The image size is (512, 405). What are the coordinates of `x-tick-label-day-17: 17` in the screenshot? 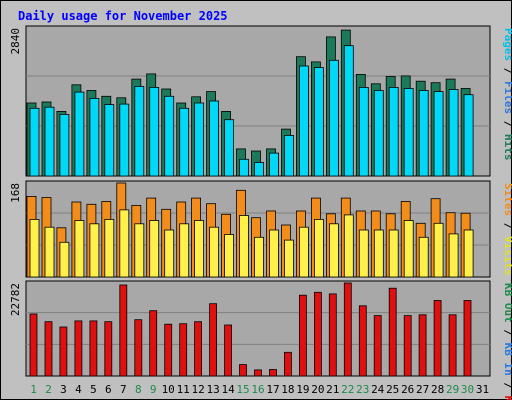 It's located at (272, 389).